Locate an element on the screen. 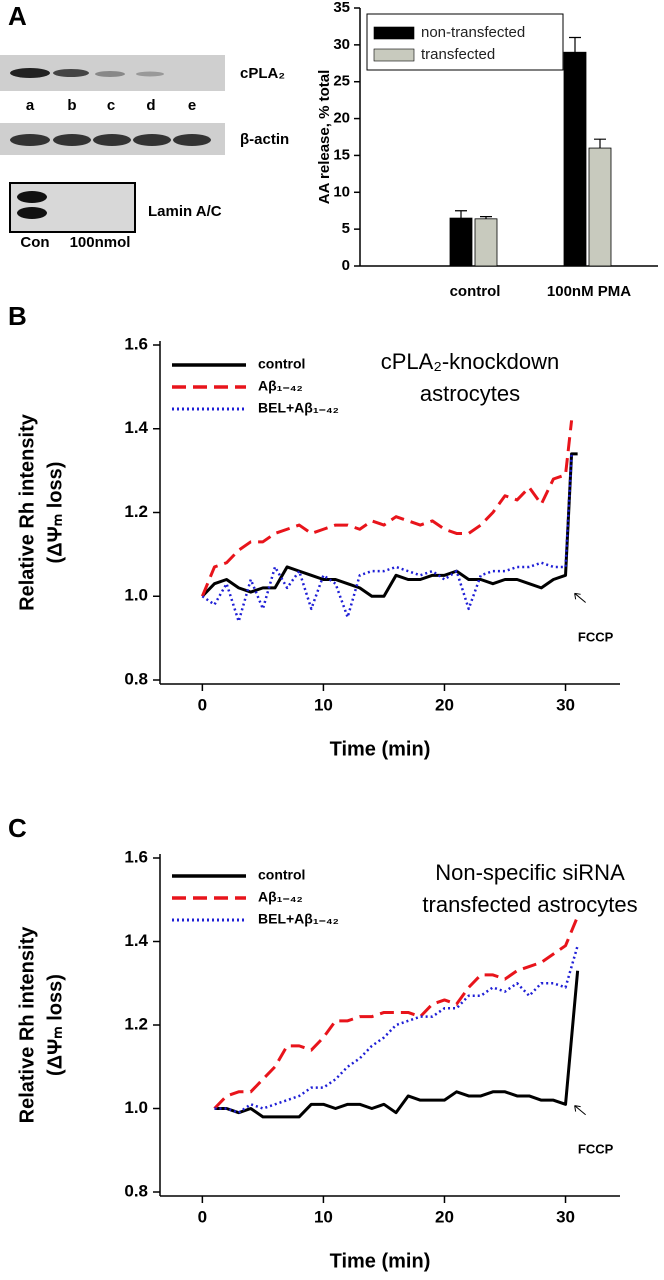 Image resolution: width=664 pixels, height=1280 pixels. annotation: transfected astrocytes is located at coordinates (529, 904).